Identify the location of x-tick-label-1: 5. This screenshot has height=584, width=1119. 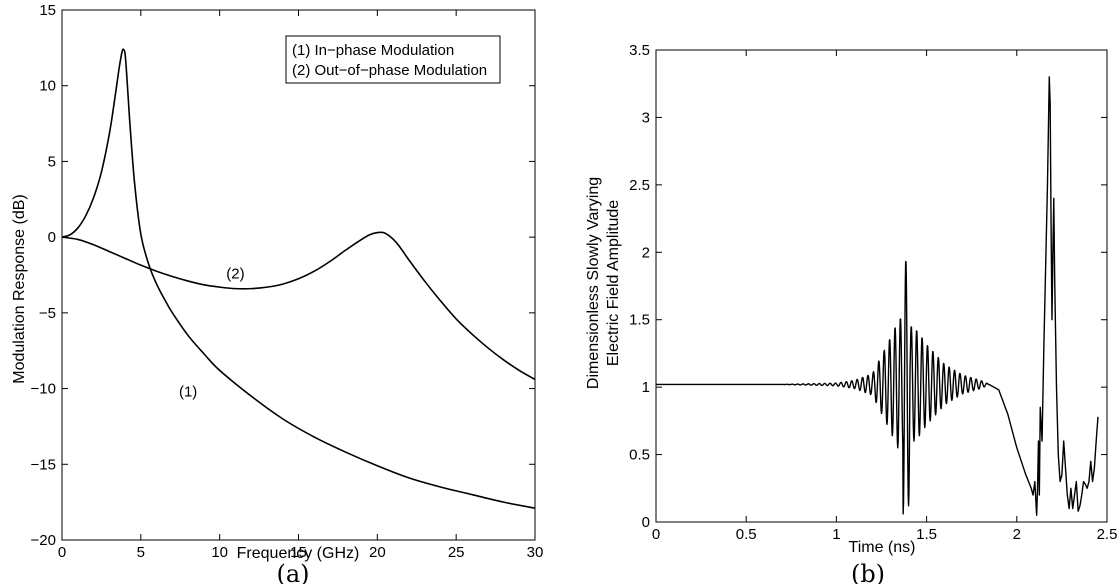
(141, 552).